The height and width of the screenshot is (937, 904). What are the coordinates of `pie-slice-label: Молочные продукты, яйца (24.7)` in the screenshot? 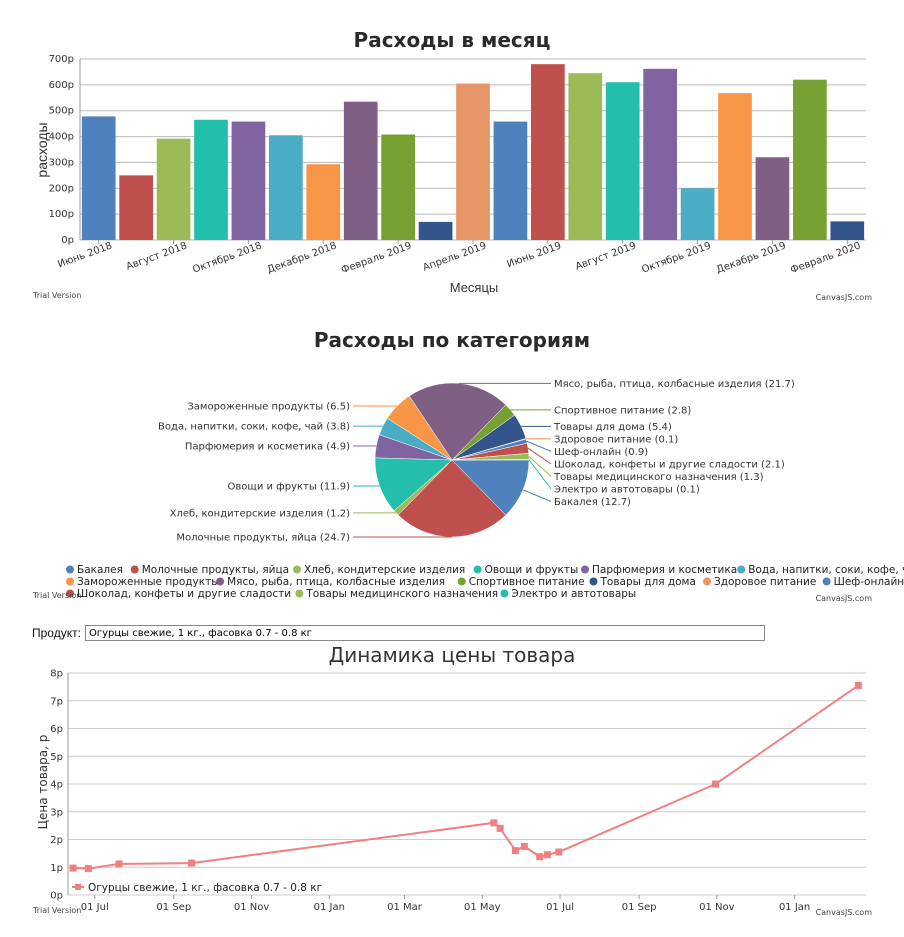 It's located at (263, 537).